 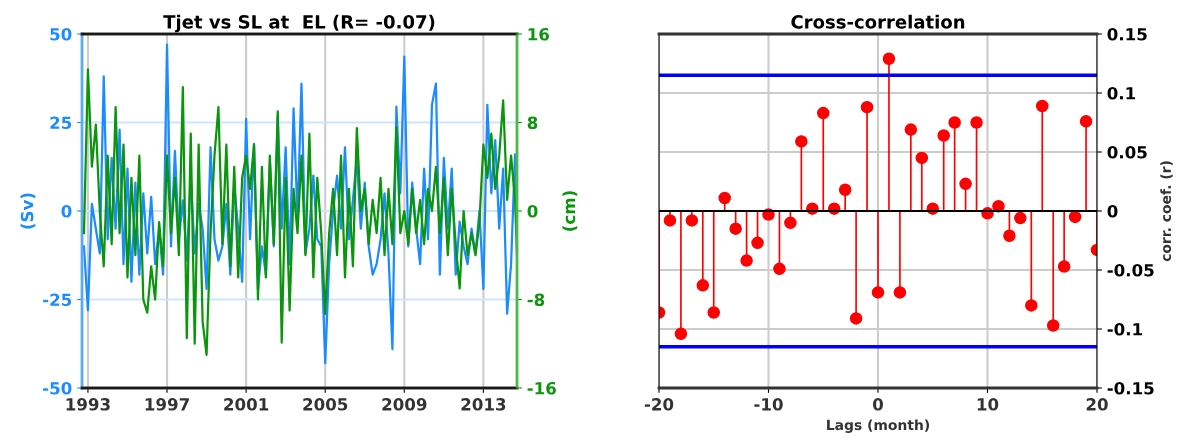 What do you see at coordinates (539, 34) in the screenshot?
I see `y2-tick-label: 16` at bounding box center [539, 34].